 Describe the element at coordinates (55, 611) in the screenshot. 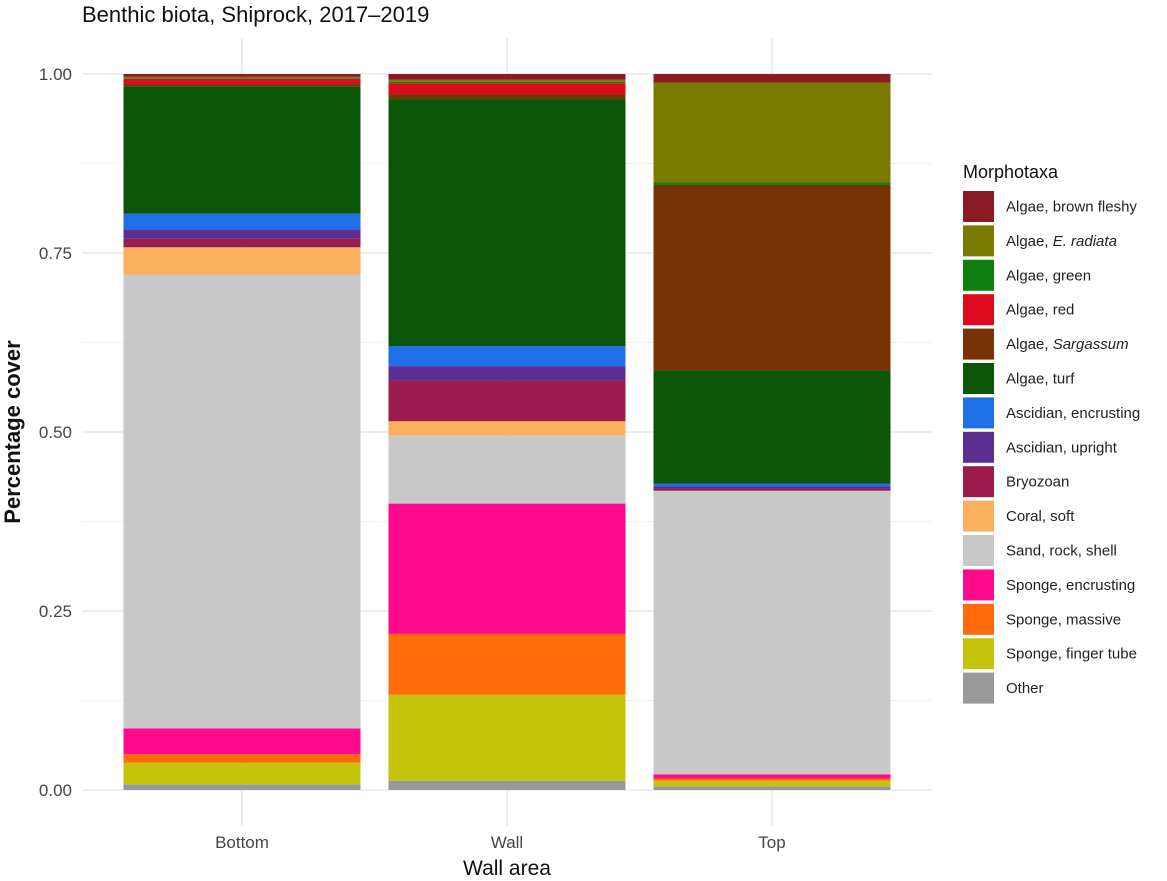

I see `y-tick-label: 0.25` at that location.